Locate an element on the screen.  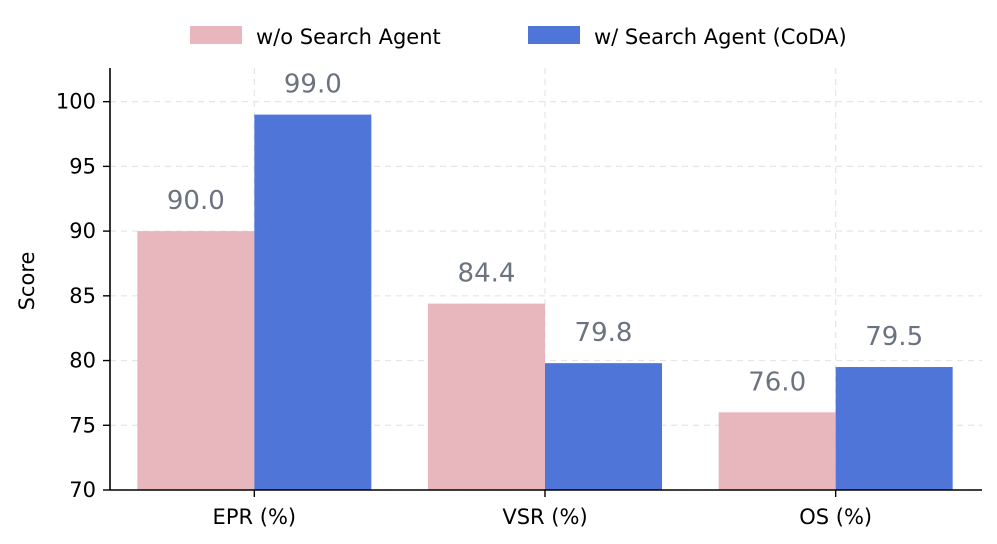
data-label-w-search-agent-coda-vsr: 79.8 is located at coordinates (604, 333).